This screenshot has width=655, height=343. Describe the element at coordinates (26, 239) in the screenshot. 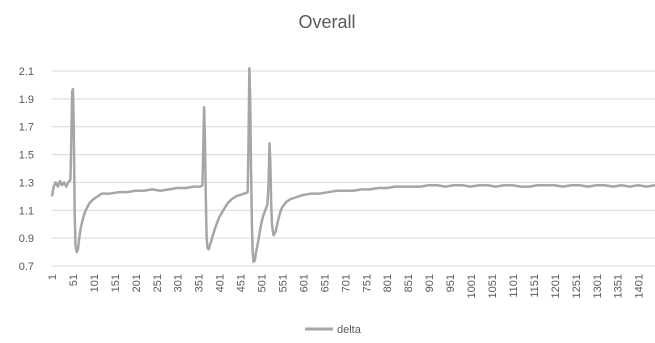

I see `y-tick-label: 0.9` at that location.